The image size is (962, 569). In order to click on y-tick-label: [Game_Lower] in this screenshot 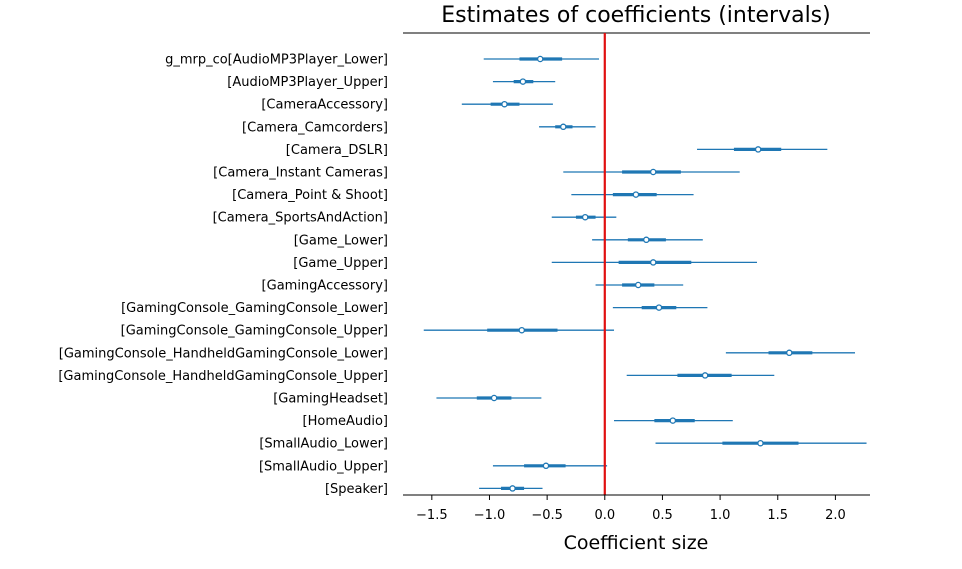, I will do `click(341, 240)`.